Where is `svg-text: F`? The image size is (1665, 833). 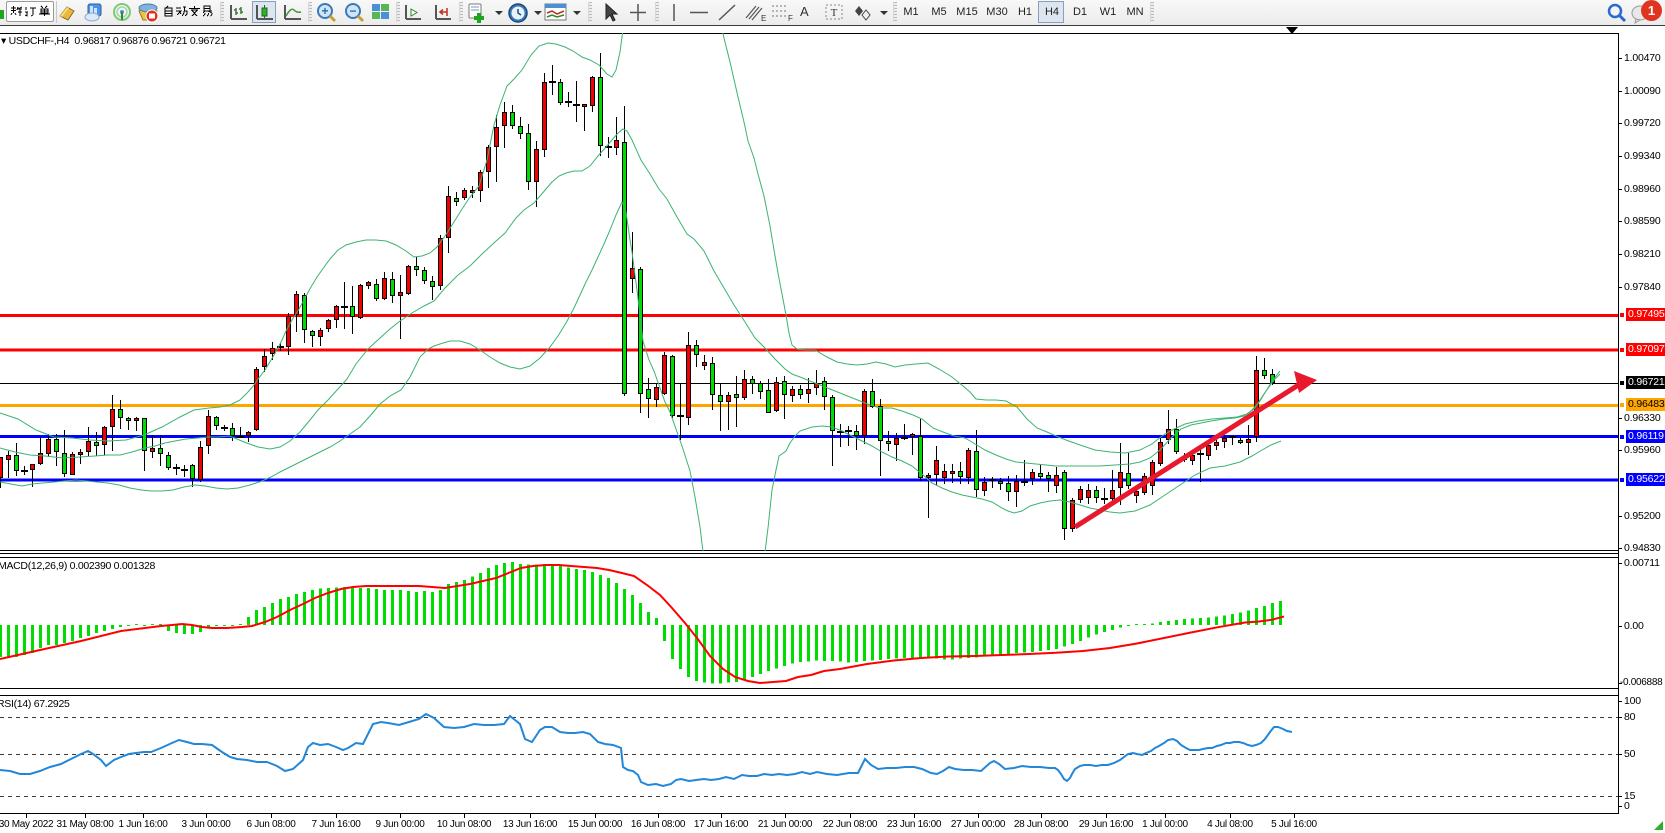
svg-text: F is located at coordinates (790, 18).